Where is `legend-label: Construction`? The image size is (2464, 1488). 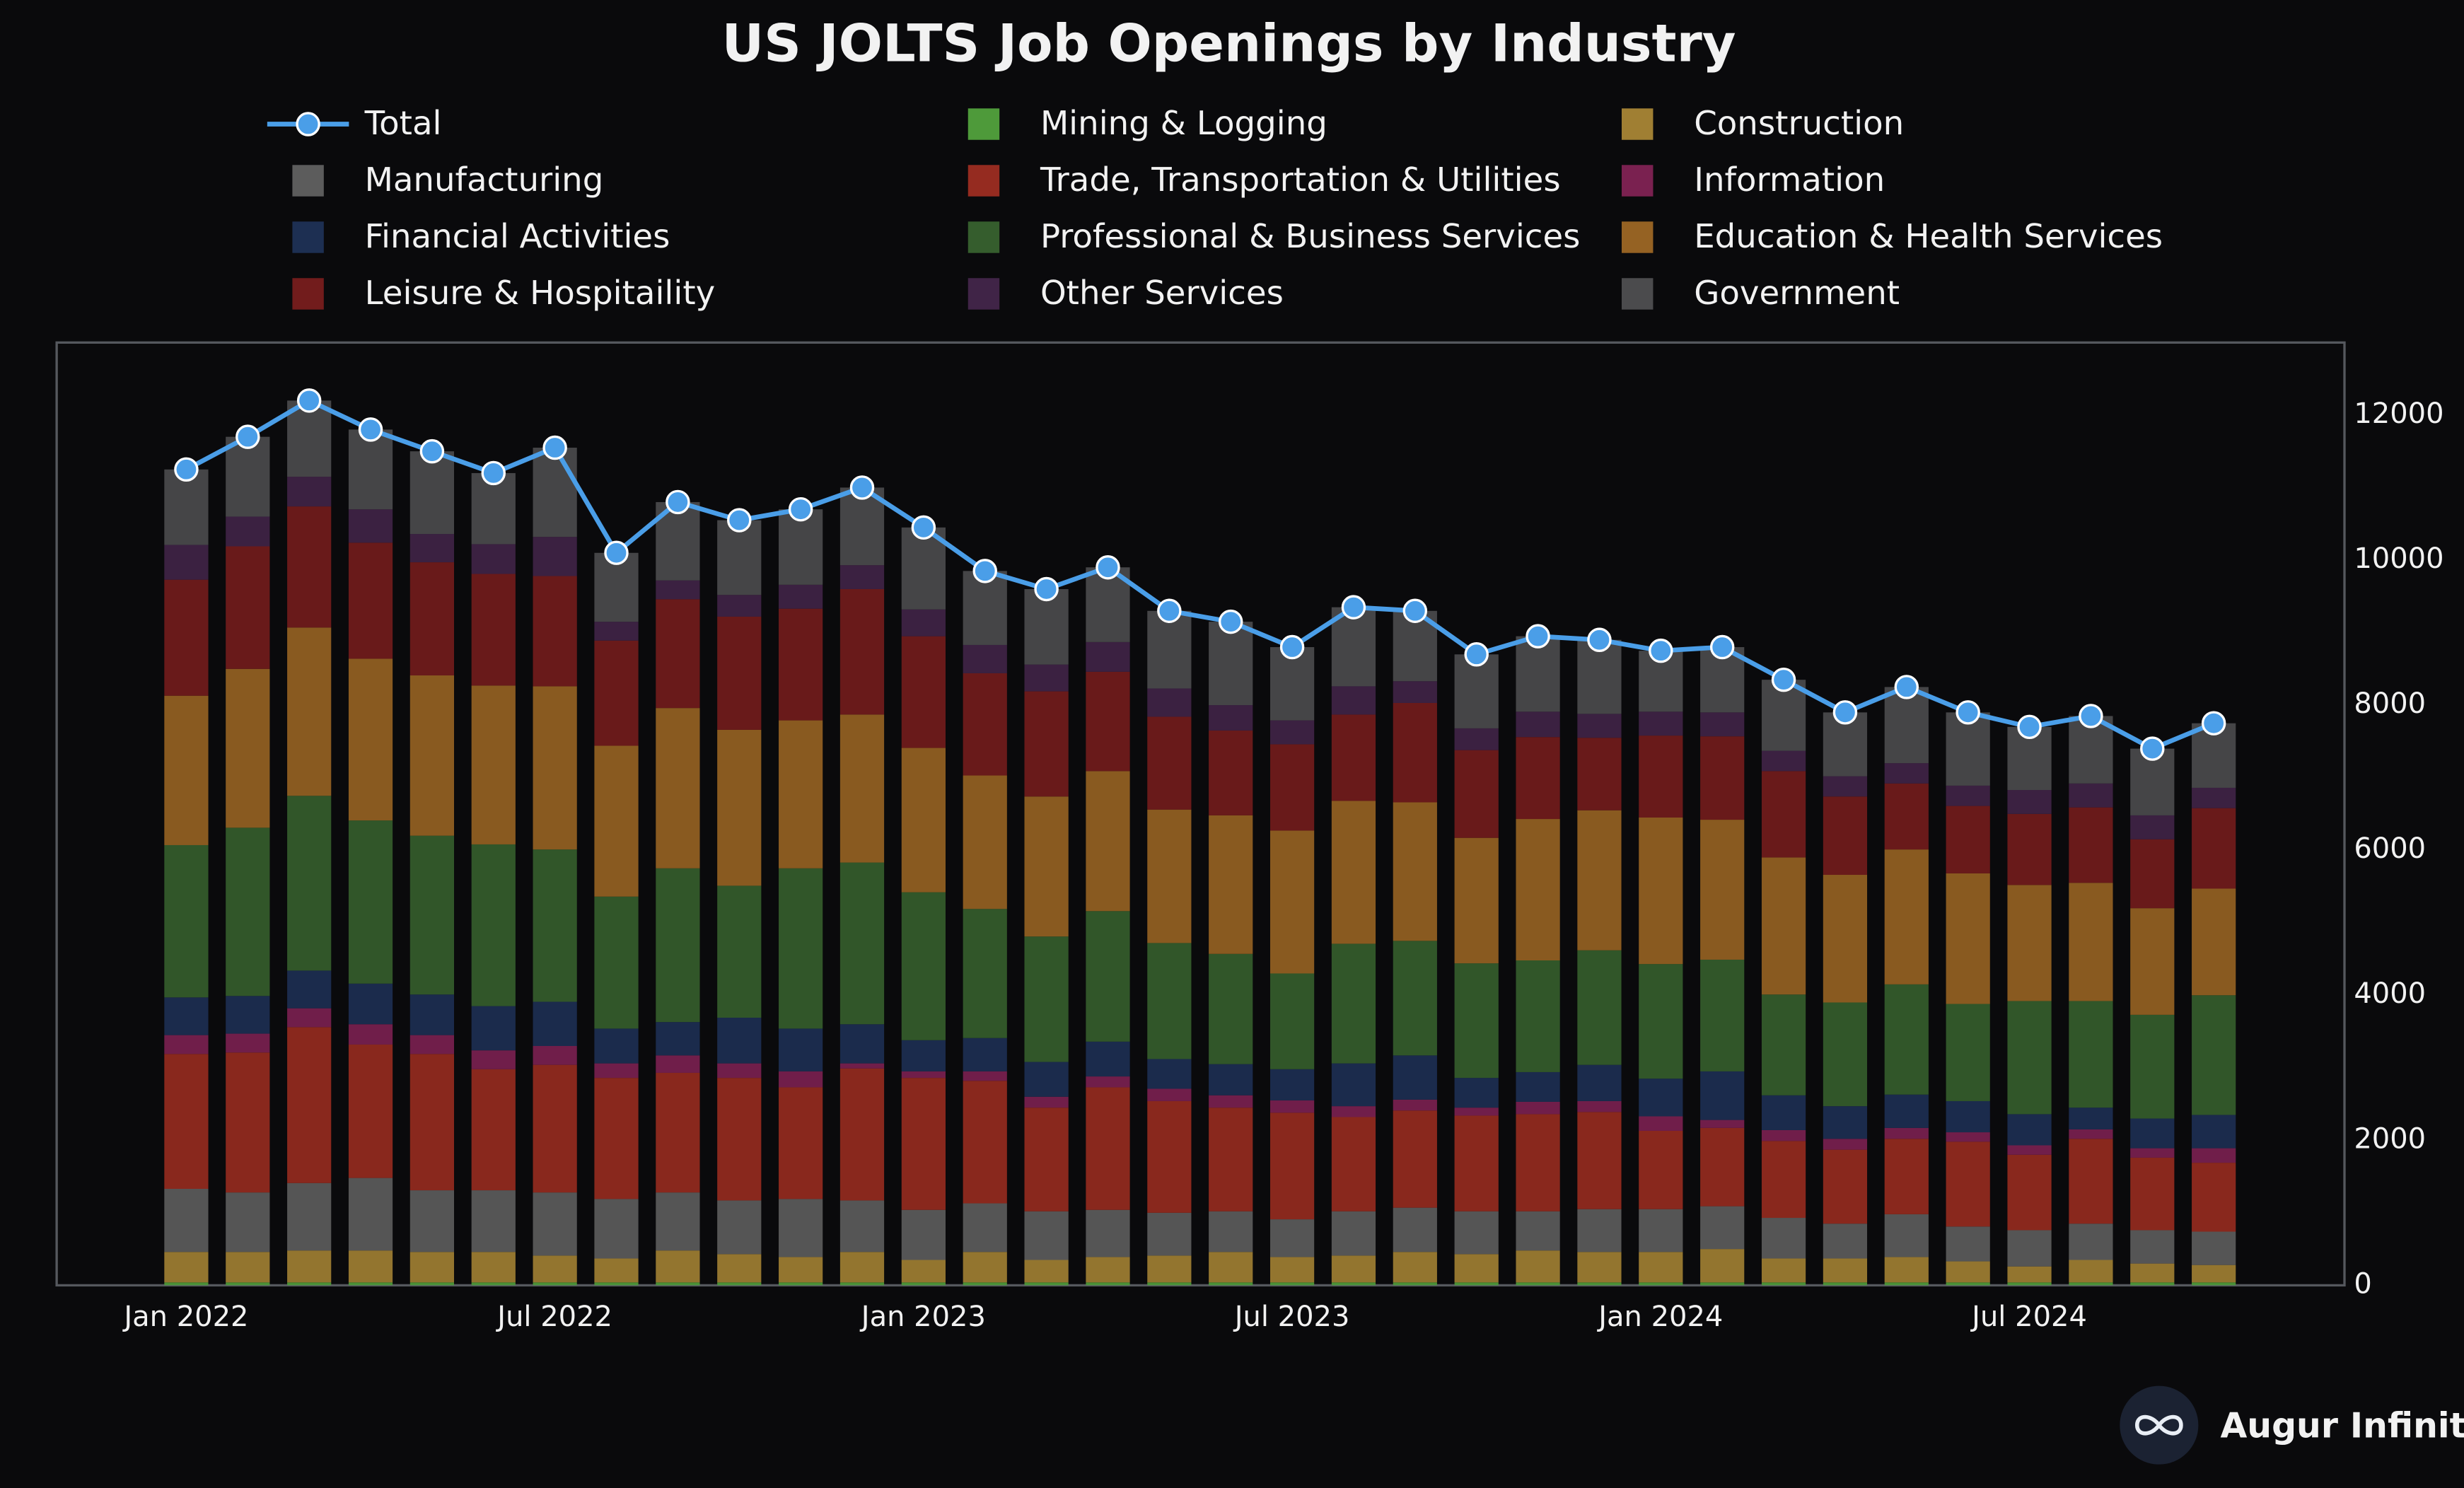
legend-label: Construction is located at coordinates (1799, 124).